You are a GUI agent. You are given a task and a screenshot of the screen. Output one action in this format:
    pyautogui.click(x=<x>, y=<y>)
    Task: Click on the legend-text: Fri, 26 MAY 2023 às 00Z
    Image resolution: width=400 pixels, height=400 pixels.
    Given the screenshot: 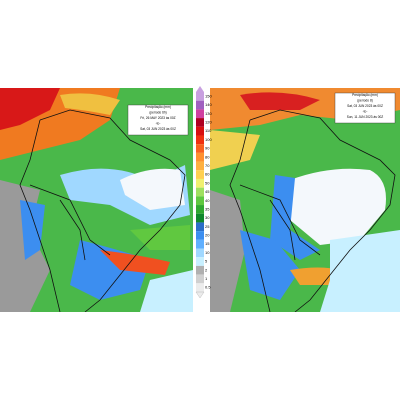 What is the action you would take?
    pyautogui.click(x=157, y=118)
    